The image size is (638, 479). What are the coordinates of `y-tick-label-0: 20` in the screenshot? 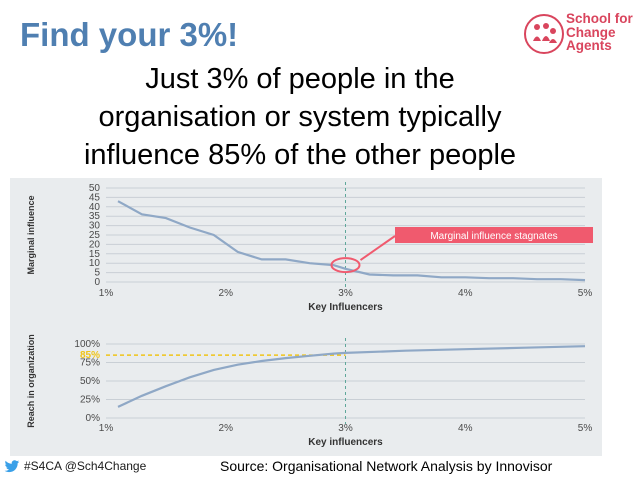 It's located at (95, 244).